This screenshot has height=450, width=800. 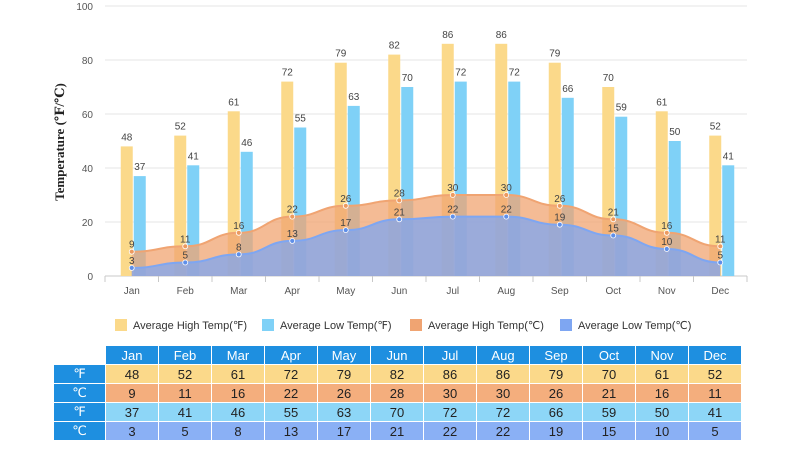 I want to click on area-value-label: 8, so click(x=239, y=247).